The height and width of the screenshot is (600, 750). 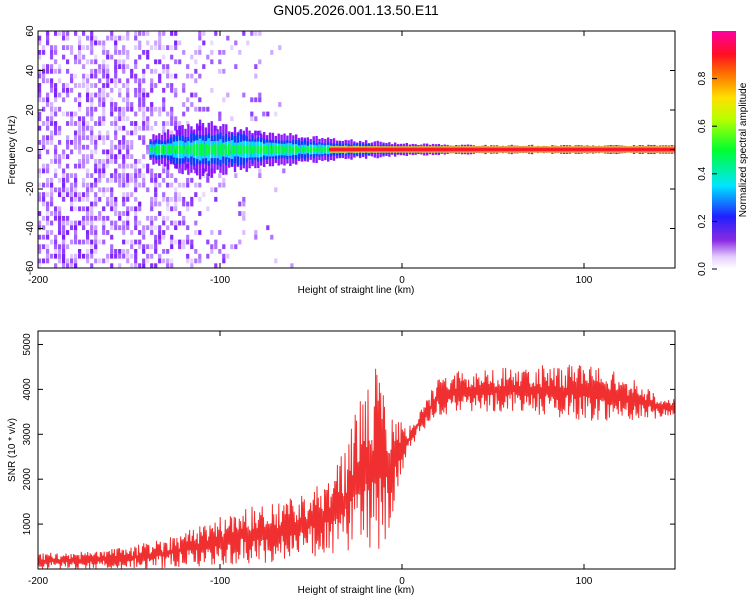 I want to click on heatmap-noise-cells, so click(x=166, y=149).